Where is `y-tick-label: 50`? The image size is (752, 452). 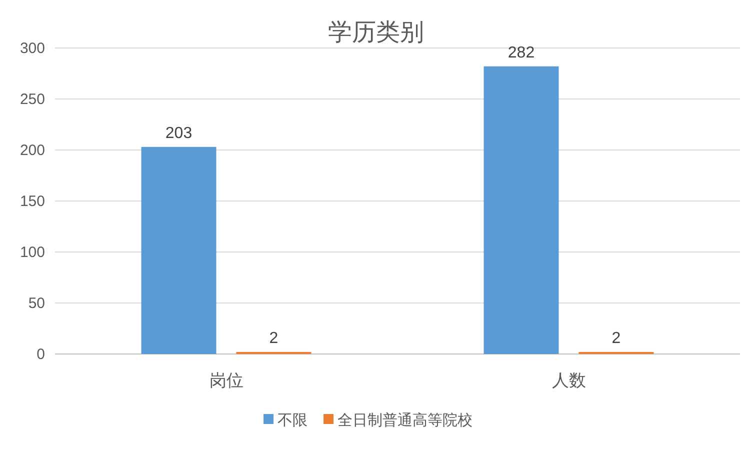
y-tick-label: 50 is located at coordinates (36, 303).